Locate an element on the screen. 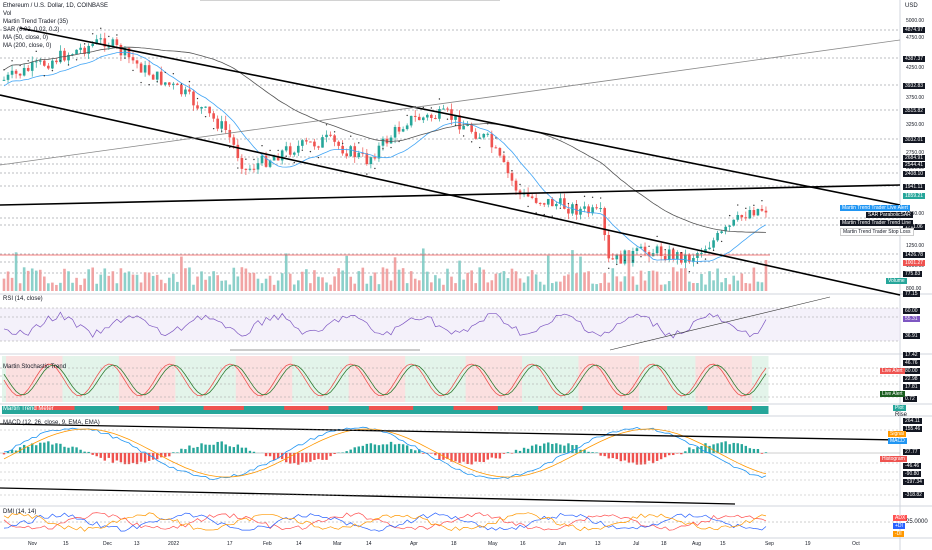 This screenshot has width=932, height=550. macd-title: MACD (12, 26, close, 9, EMA, EMA) is located at coordinates (51, 423).